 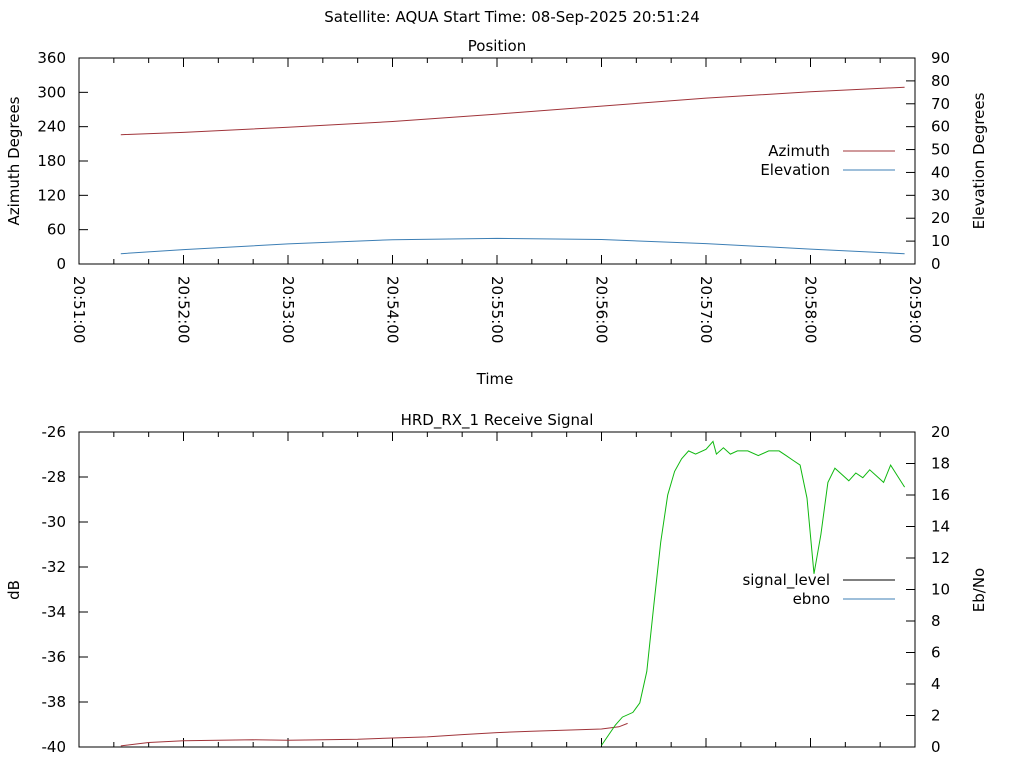 I want to click on y2-tick-label: 80, so click(x=940, y=81).